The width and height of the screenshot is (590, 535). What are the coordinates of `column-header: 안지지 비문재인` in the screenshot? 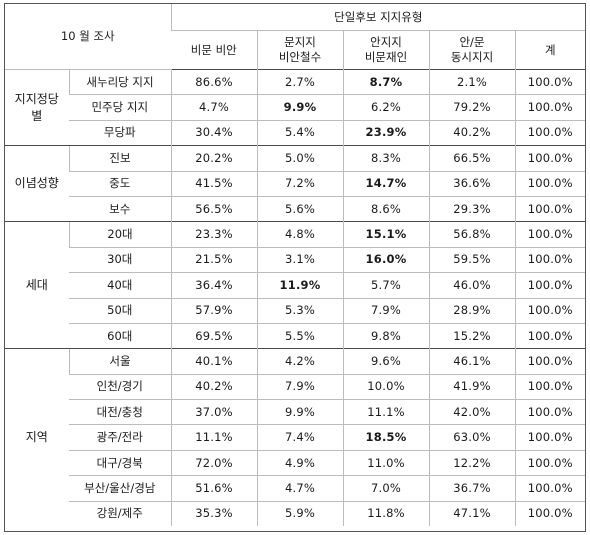 It's located at (385, 50).